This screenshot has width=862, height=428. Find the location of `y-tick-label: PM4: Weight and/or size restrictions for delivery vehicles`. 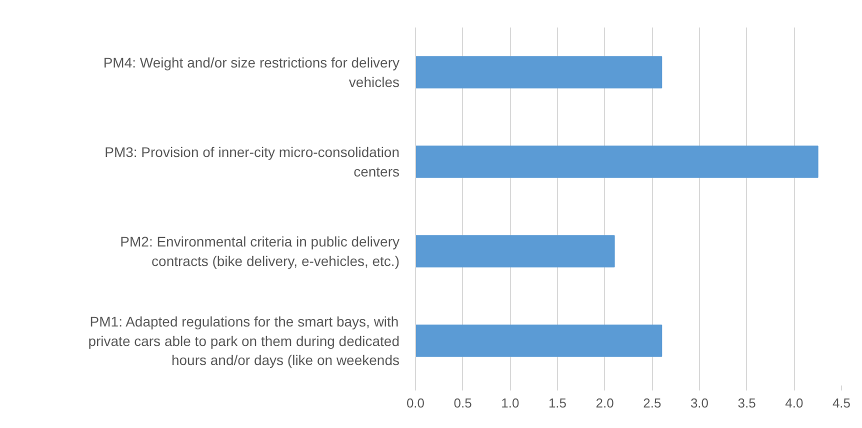

y-tick-label: PM4: Weight and/or size restrictions for delivery vehicles is located at coordinates (251, 72).